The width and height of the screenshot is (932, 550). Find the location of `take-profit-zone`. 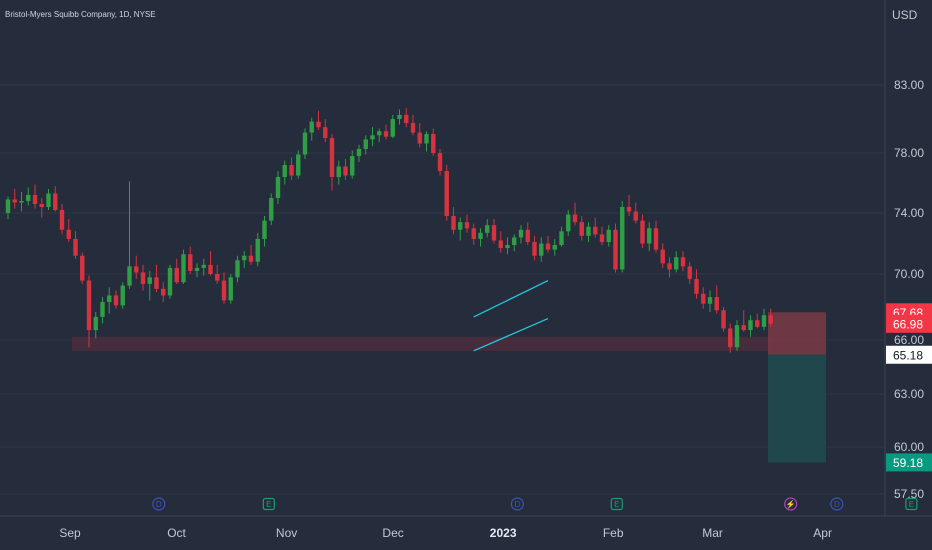

take-profit-zone is located at coordinates (797, 408).